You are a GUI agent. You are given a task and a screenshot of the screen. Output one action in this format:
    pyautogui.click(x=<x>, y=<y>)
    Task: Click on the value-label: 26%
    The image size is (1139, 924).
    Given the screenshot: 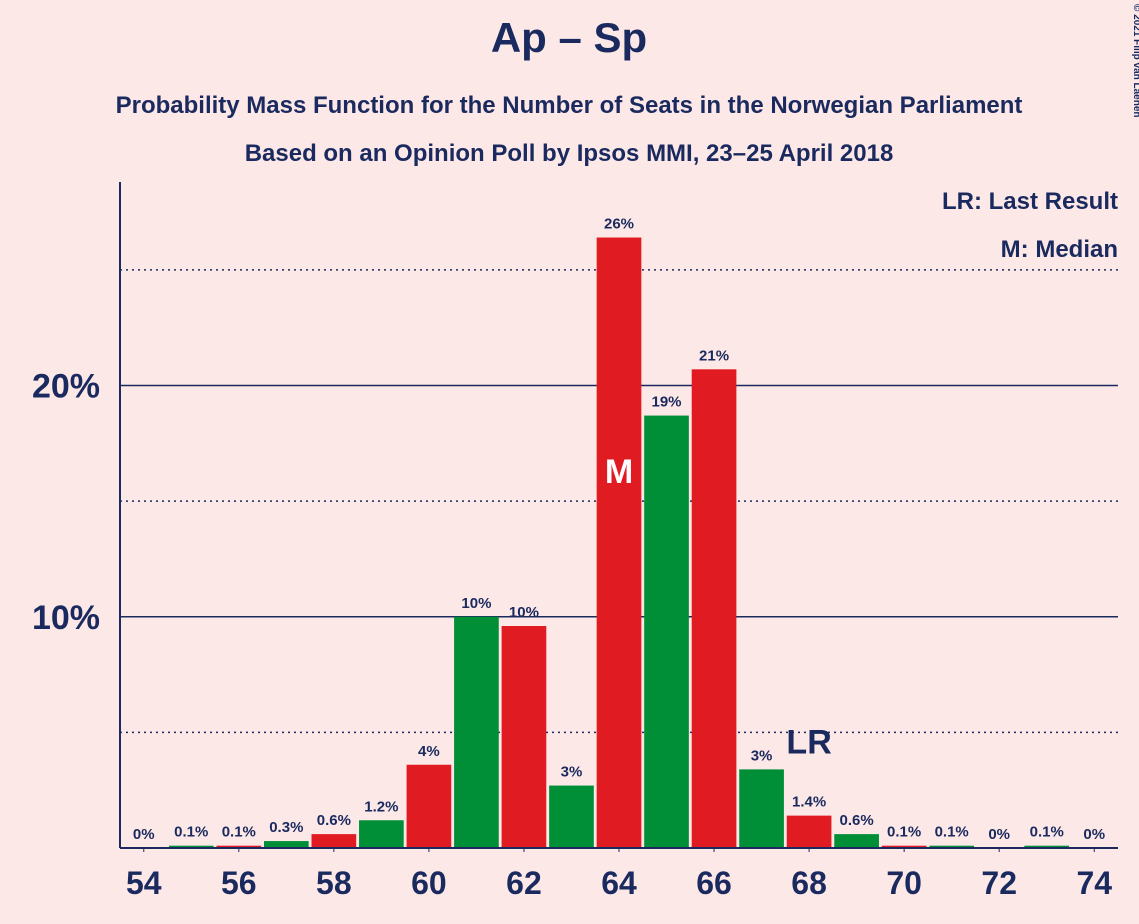 What is the action you would take?
    pyautogui.click(x=619, y=224)
    